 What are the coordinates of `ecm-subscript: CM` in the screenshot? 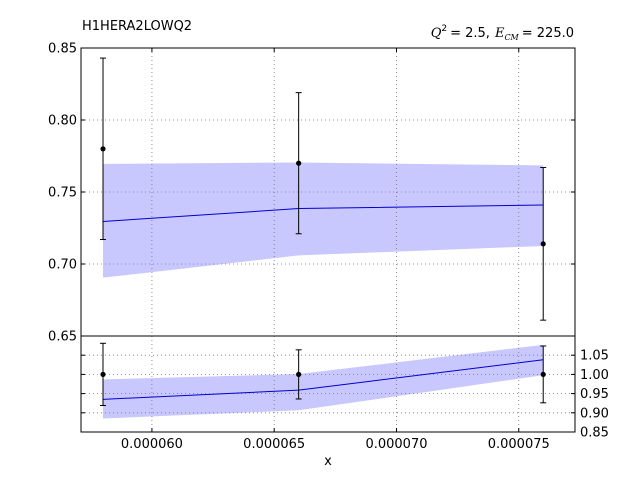 It's located at (511, 37).